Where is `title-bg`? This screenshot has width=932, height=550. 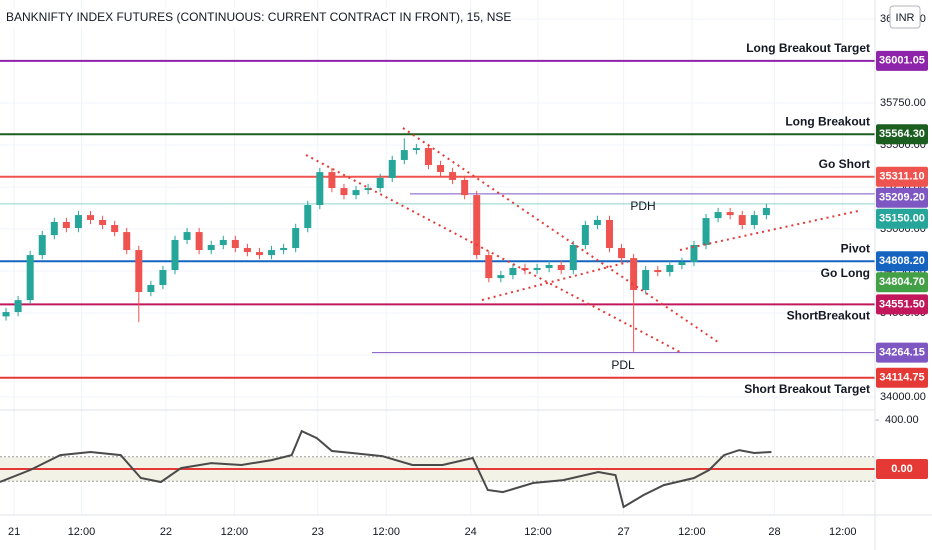
title-bg is located at coordinates (203, 18).